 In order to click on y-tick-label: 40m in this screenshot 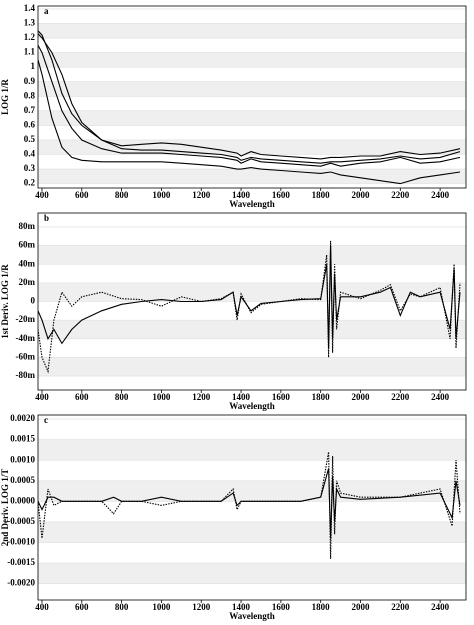, I will do `click(27, 263)`.